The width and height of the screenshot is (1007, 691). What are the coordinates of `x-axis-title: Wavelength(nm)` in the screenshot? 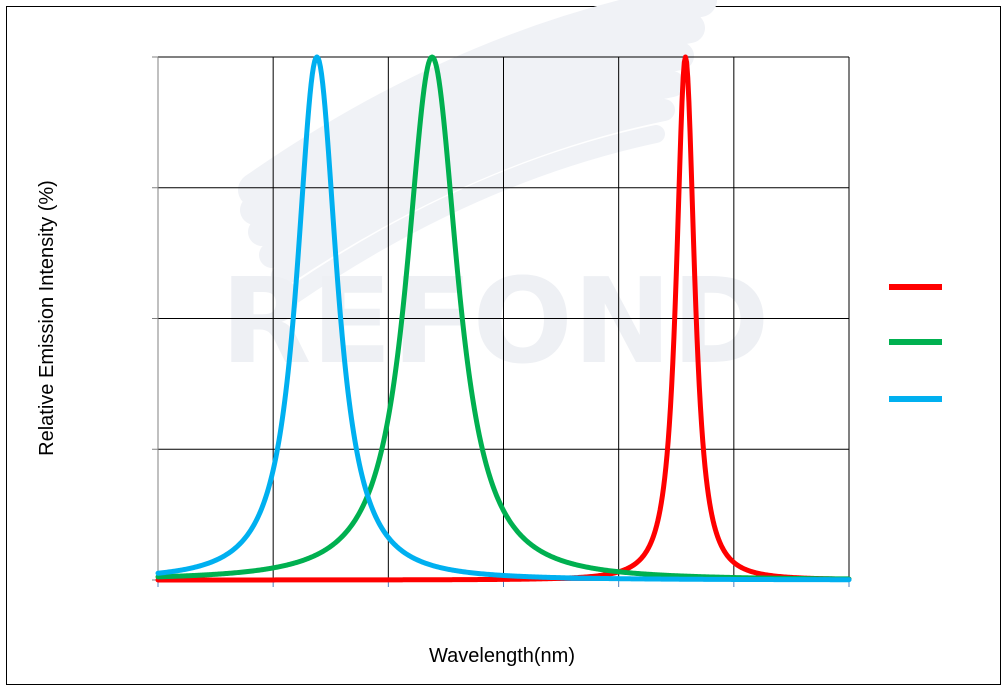 It's located at (502, 656).